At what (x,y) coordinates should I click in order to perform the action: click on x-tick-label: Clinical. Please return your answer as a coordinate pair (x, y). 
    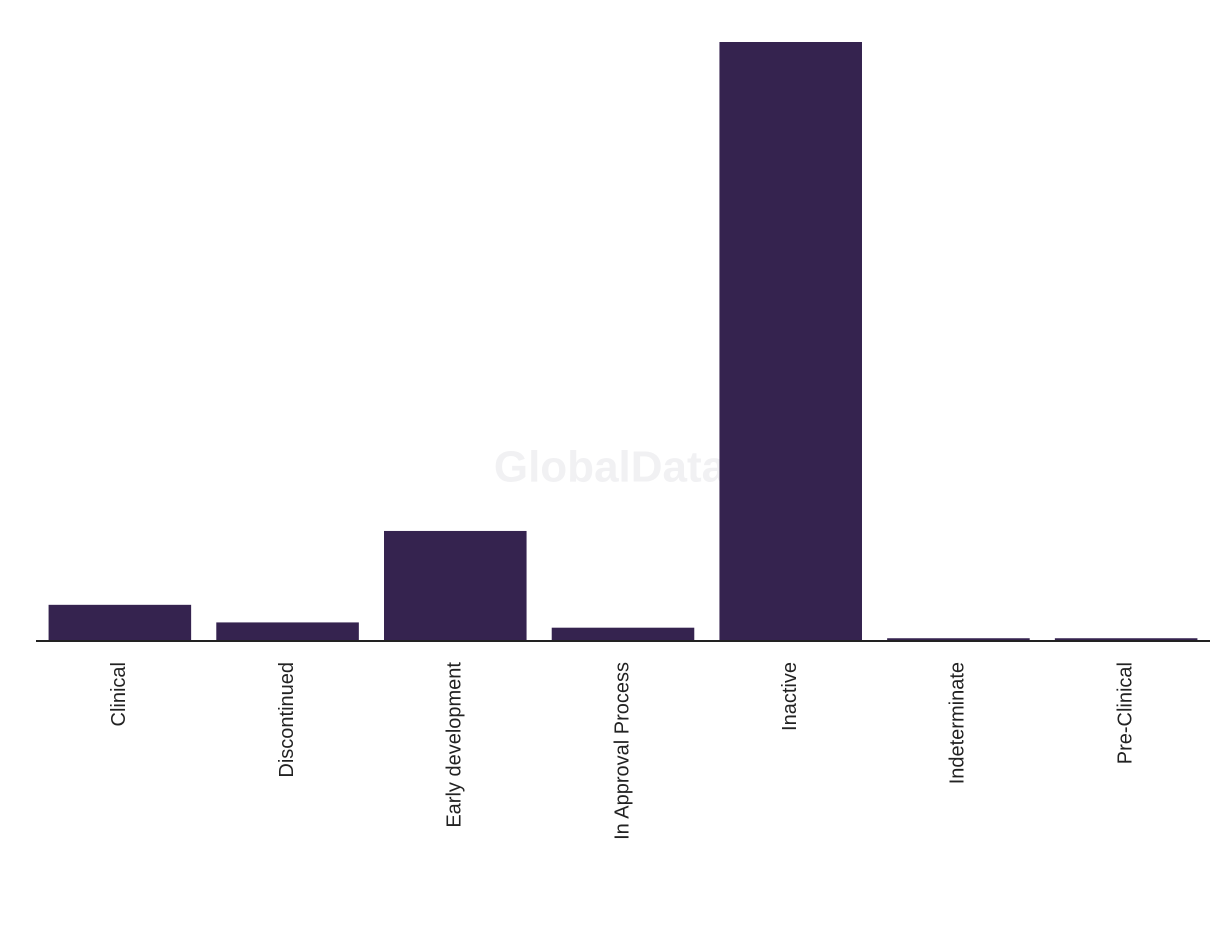
    Looking at the image, I should click on (119, 694).